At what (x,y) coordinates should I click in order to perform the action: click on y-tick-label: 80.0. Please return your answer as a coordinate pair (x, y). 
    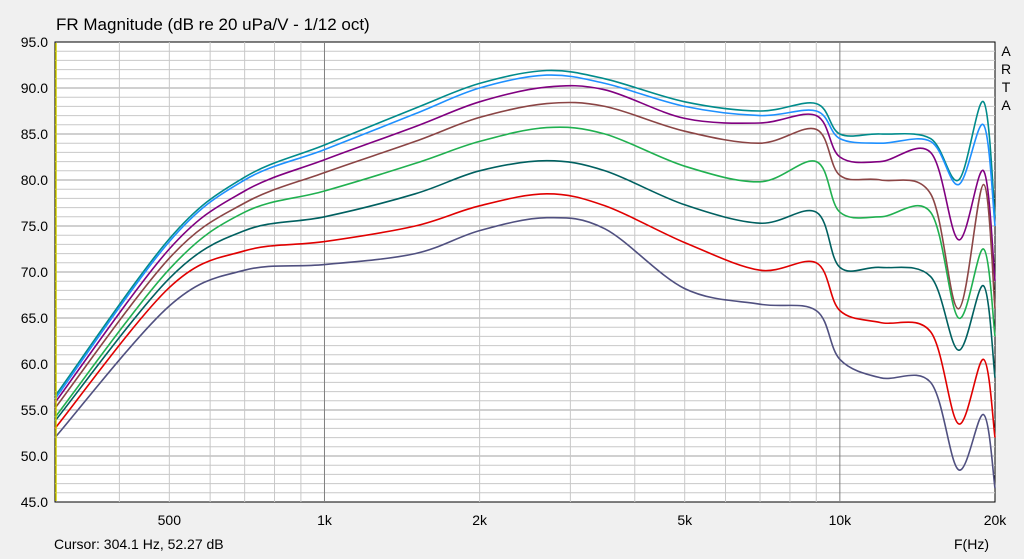
    Looking at the image, I should click on (34, 180).